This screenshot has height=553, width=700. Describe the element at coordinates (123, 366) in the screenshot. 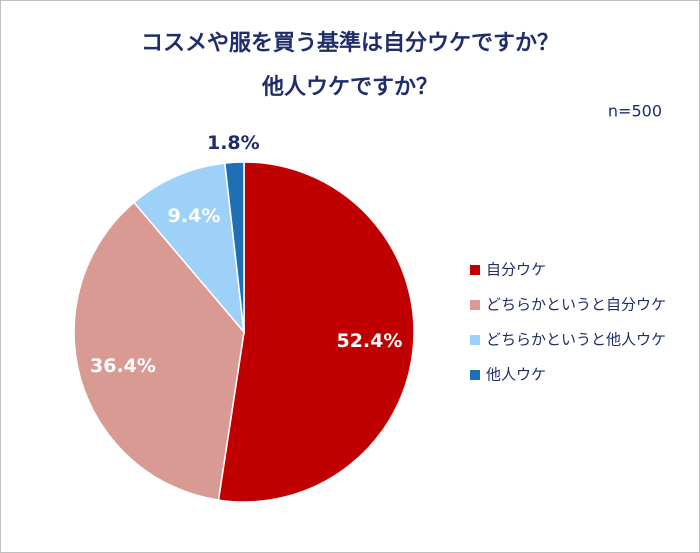

I see `data-label: 36.4%` at that location.